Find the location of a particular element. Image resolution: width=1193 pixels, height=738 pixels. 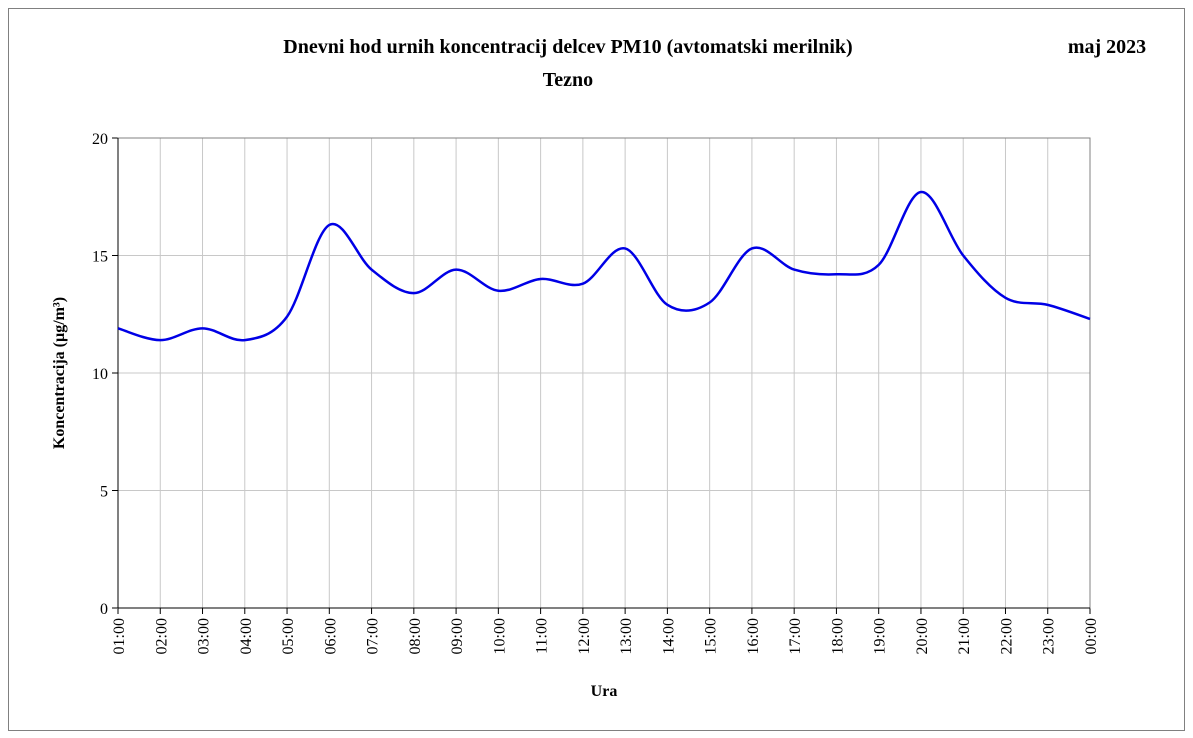

y-tick-label: 20 is located at coordinates (100, 139).